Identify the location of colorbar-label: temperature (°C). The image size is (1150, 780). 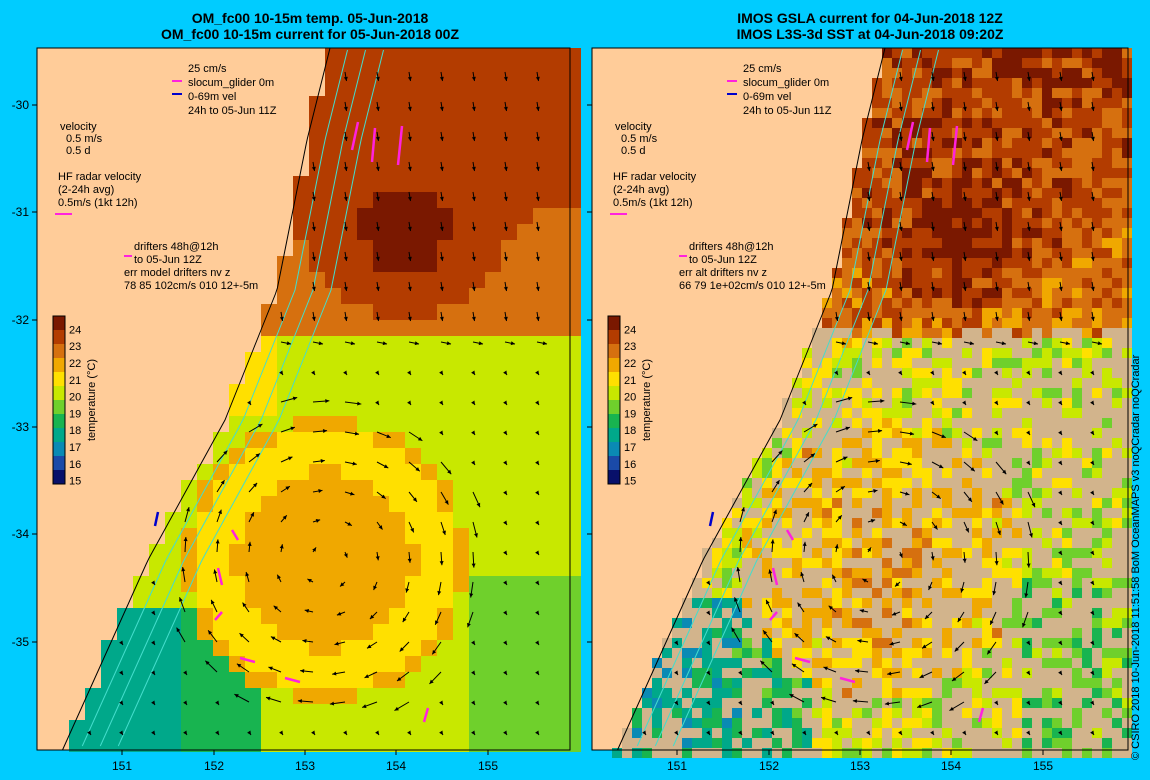
(647, 400).